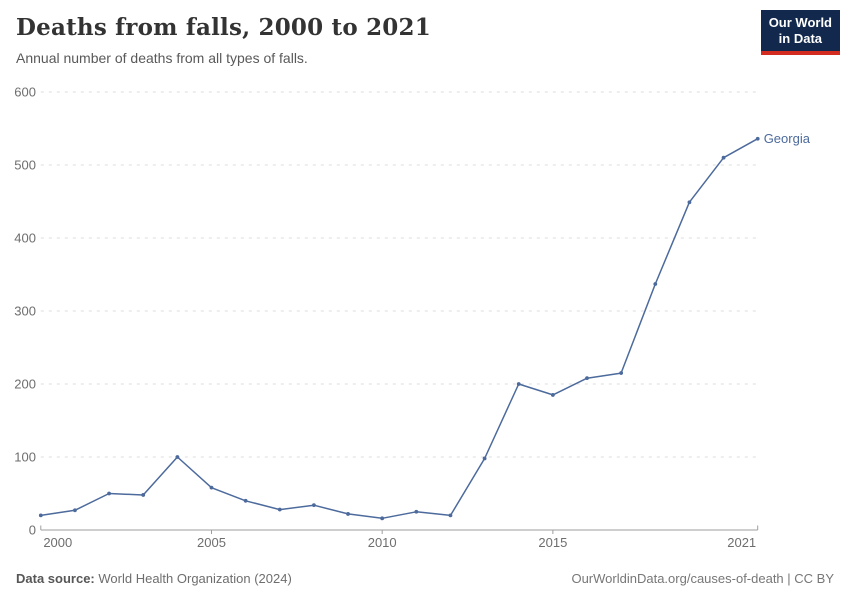 The height and width of the screenshot is (600, 850). I want to click on y-tick-label-0: 0, so click(32, 530).